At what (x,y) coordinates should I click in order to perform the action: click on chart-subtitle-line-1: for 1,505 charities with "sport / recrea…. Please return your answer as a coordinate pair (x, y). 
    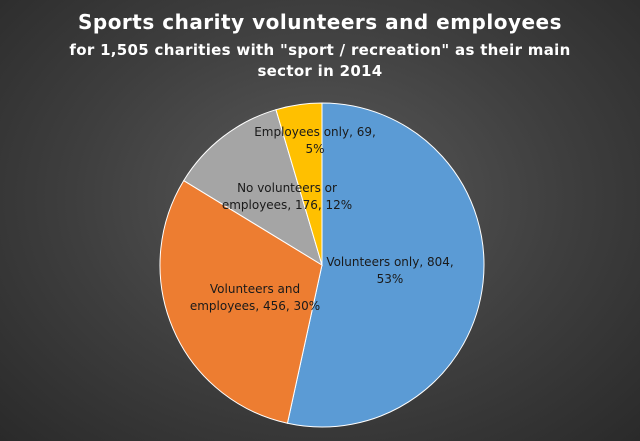
    Looking at the image, I should click on (320, 50).